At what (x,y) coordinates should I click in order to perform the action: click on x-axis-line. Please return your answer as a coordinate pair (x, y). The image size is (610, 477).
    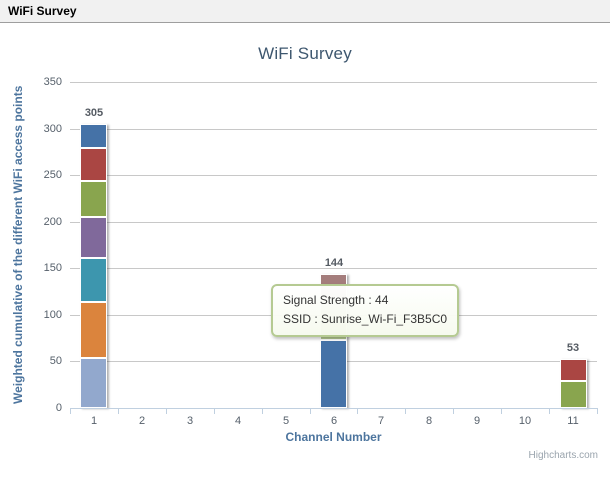
    Looking at the image, I should click on (334, 408).